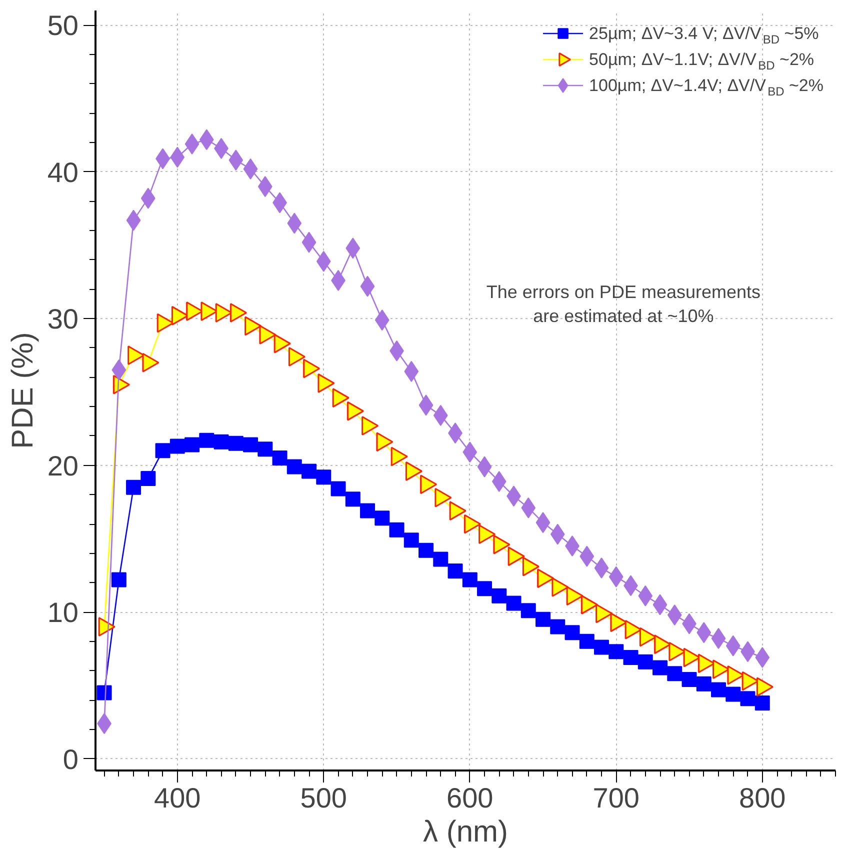 This screenshot has height=859, width=861. What do you see at coordinates (63, 612) in the screenshot?
I see `y-tick-label: 10` at bounding box center [63, 612].